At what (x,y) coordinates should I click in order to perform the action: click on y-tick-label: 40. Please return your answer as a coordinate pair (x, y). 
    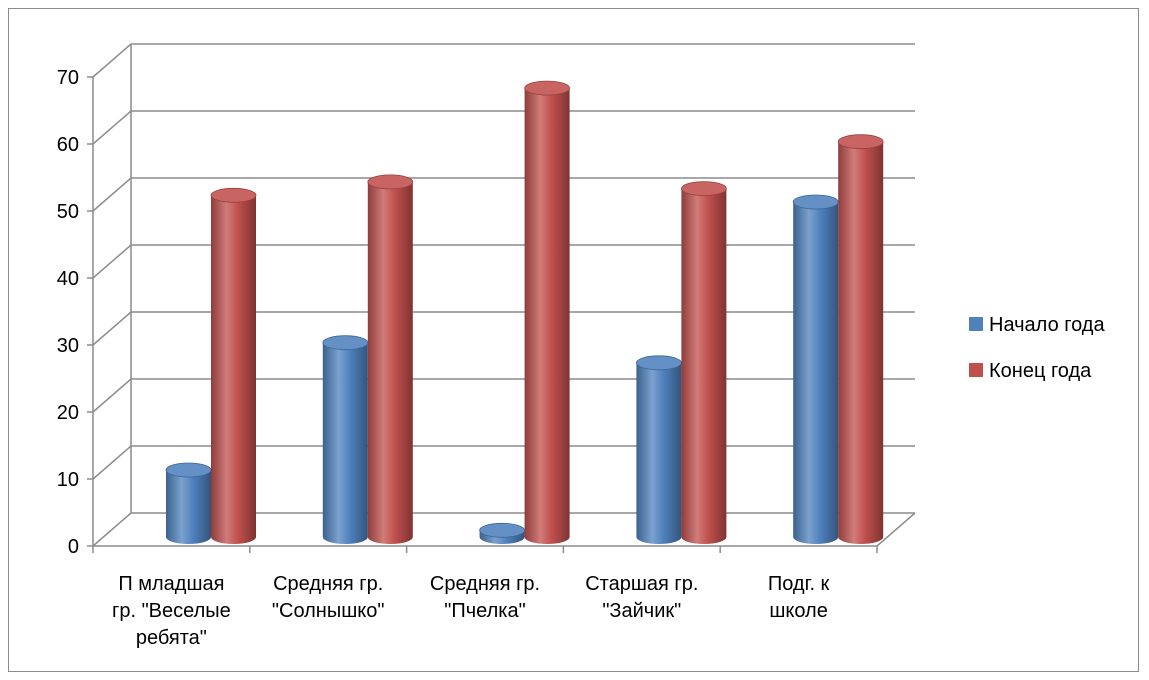
    Looking at the image, I should click on (68, 279).